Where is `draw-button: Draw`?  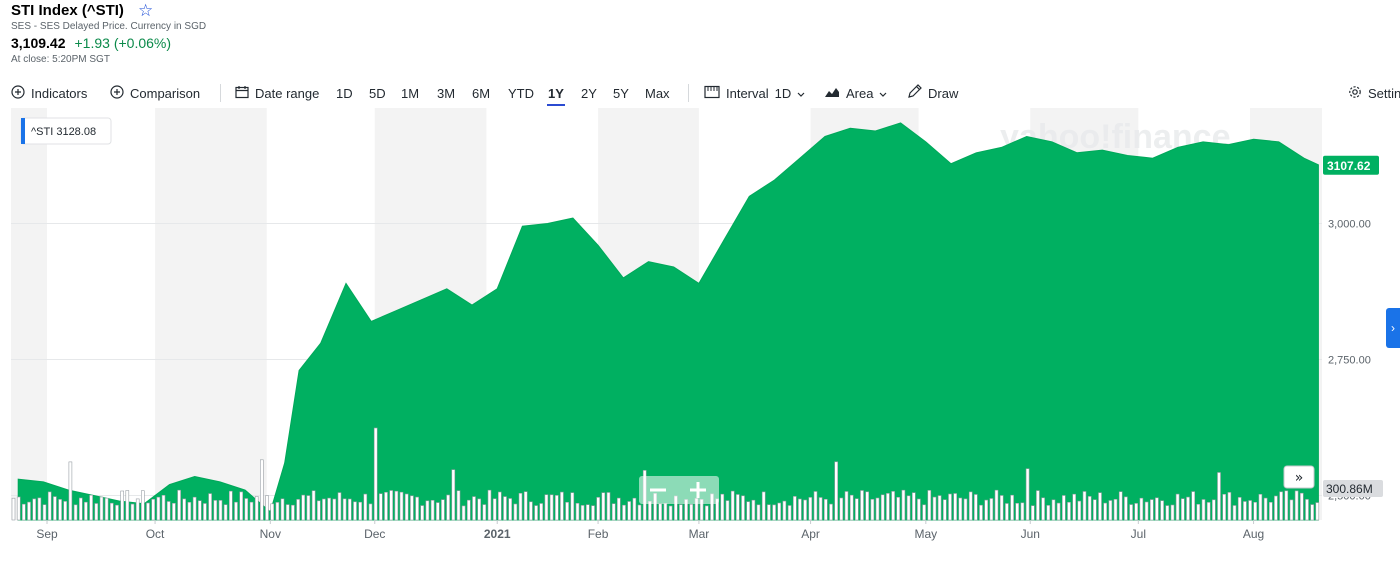 draw-button: Draw is located at coordinates (932, 93).